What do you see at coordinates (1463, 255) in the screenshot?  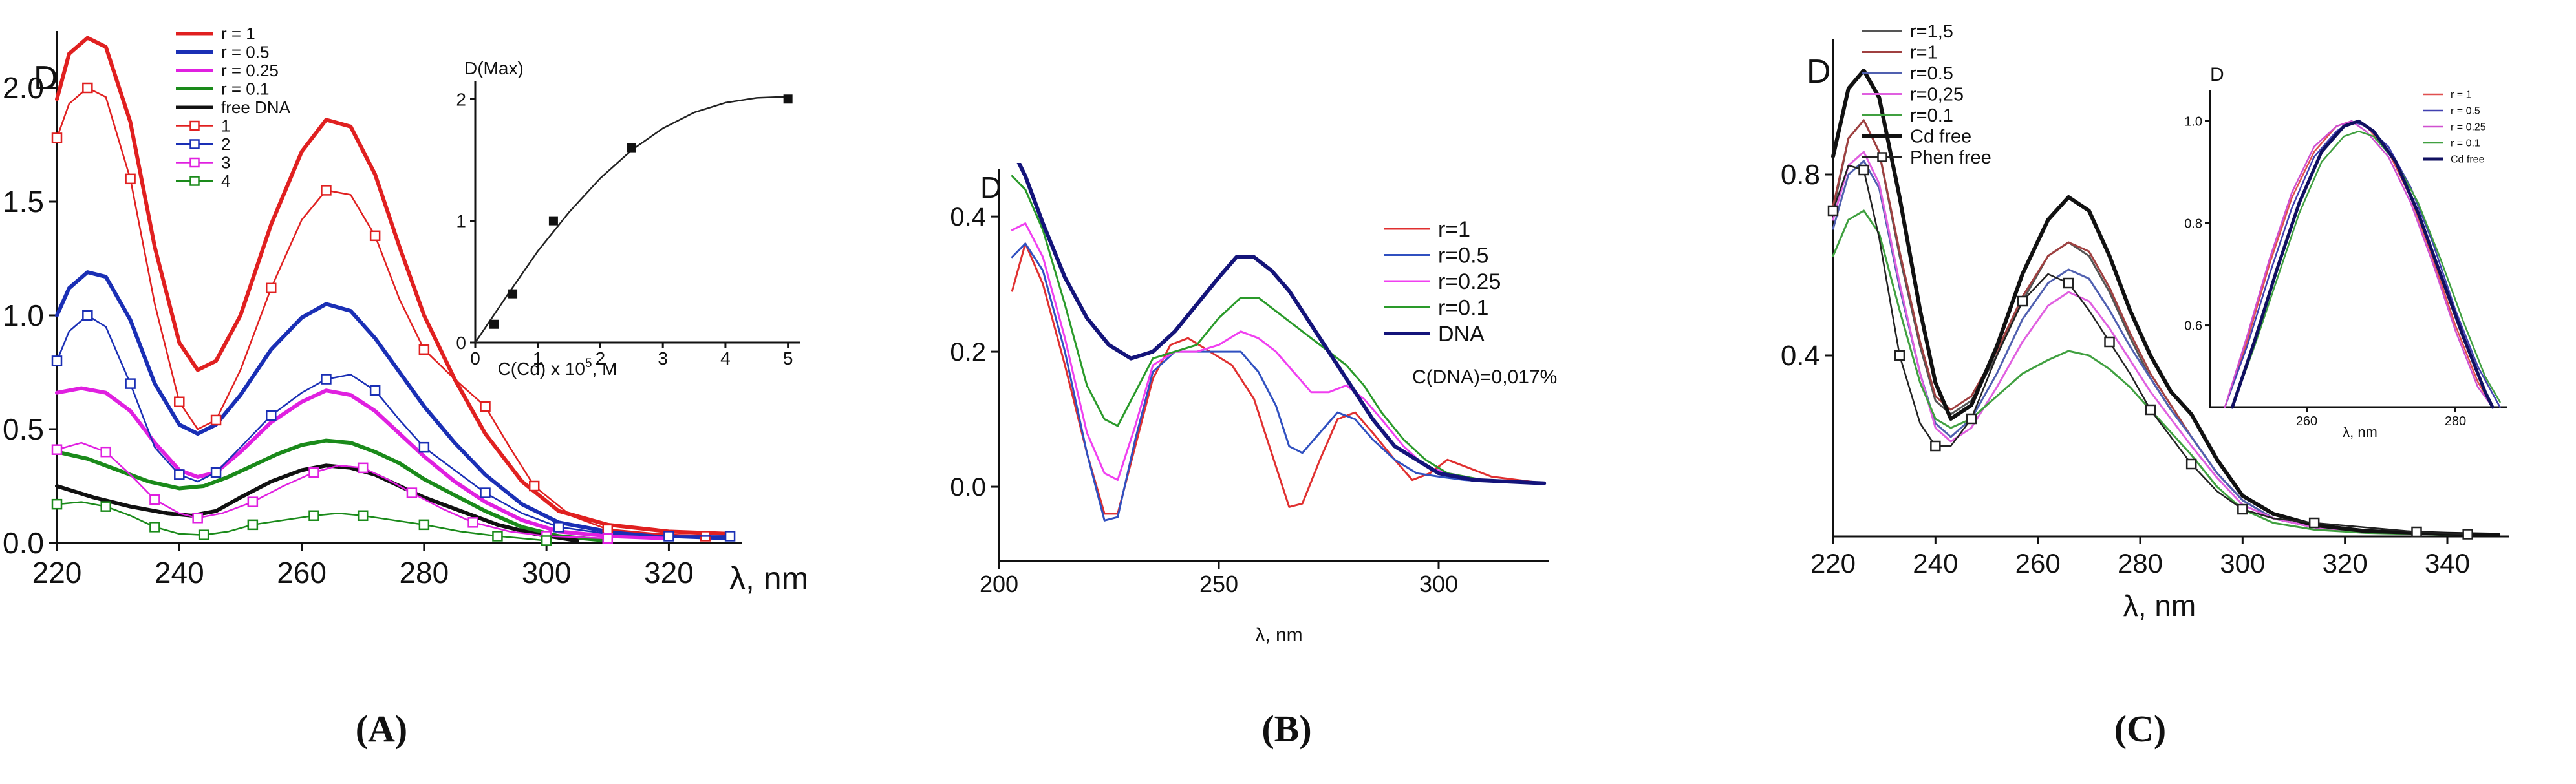 I see `panel-b-legend-label: r=0.5` at bounding box center [1463, 255].